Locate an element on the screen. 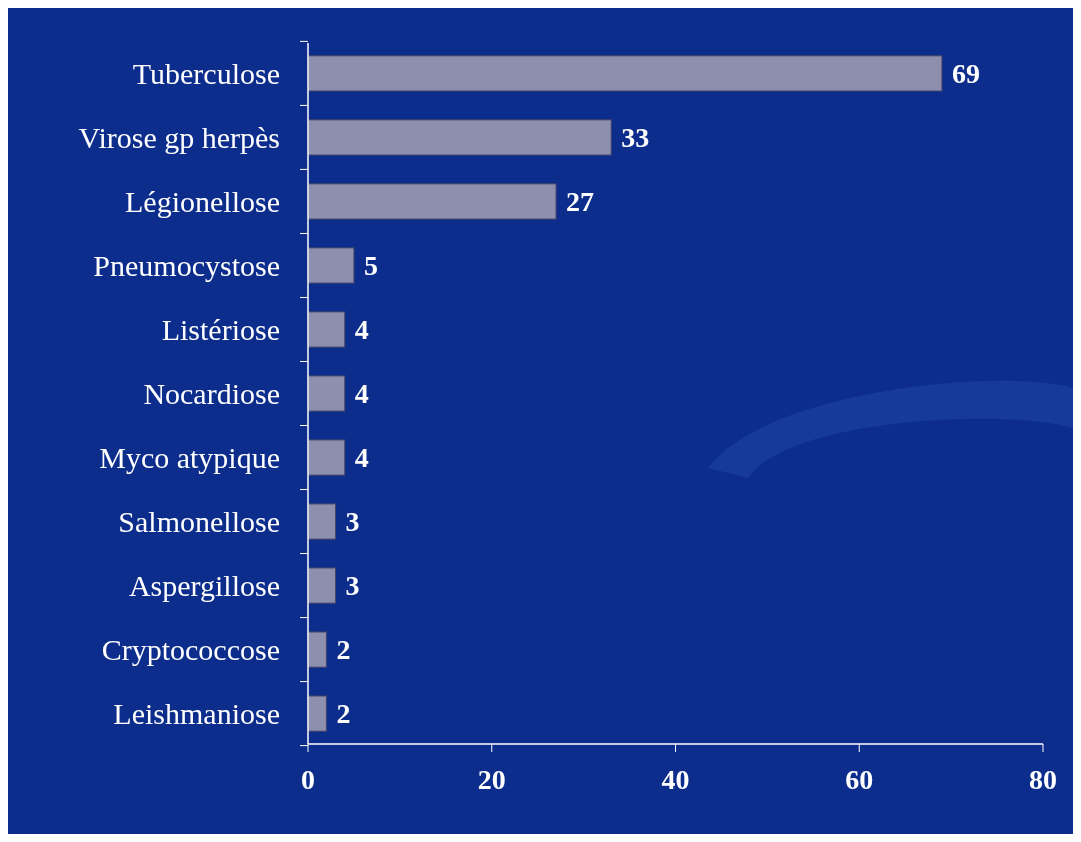  data-label: 27 is located at coordinates (580, 202).